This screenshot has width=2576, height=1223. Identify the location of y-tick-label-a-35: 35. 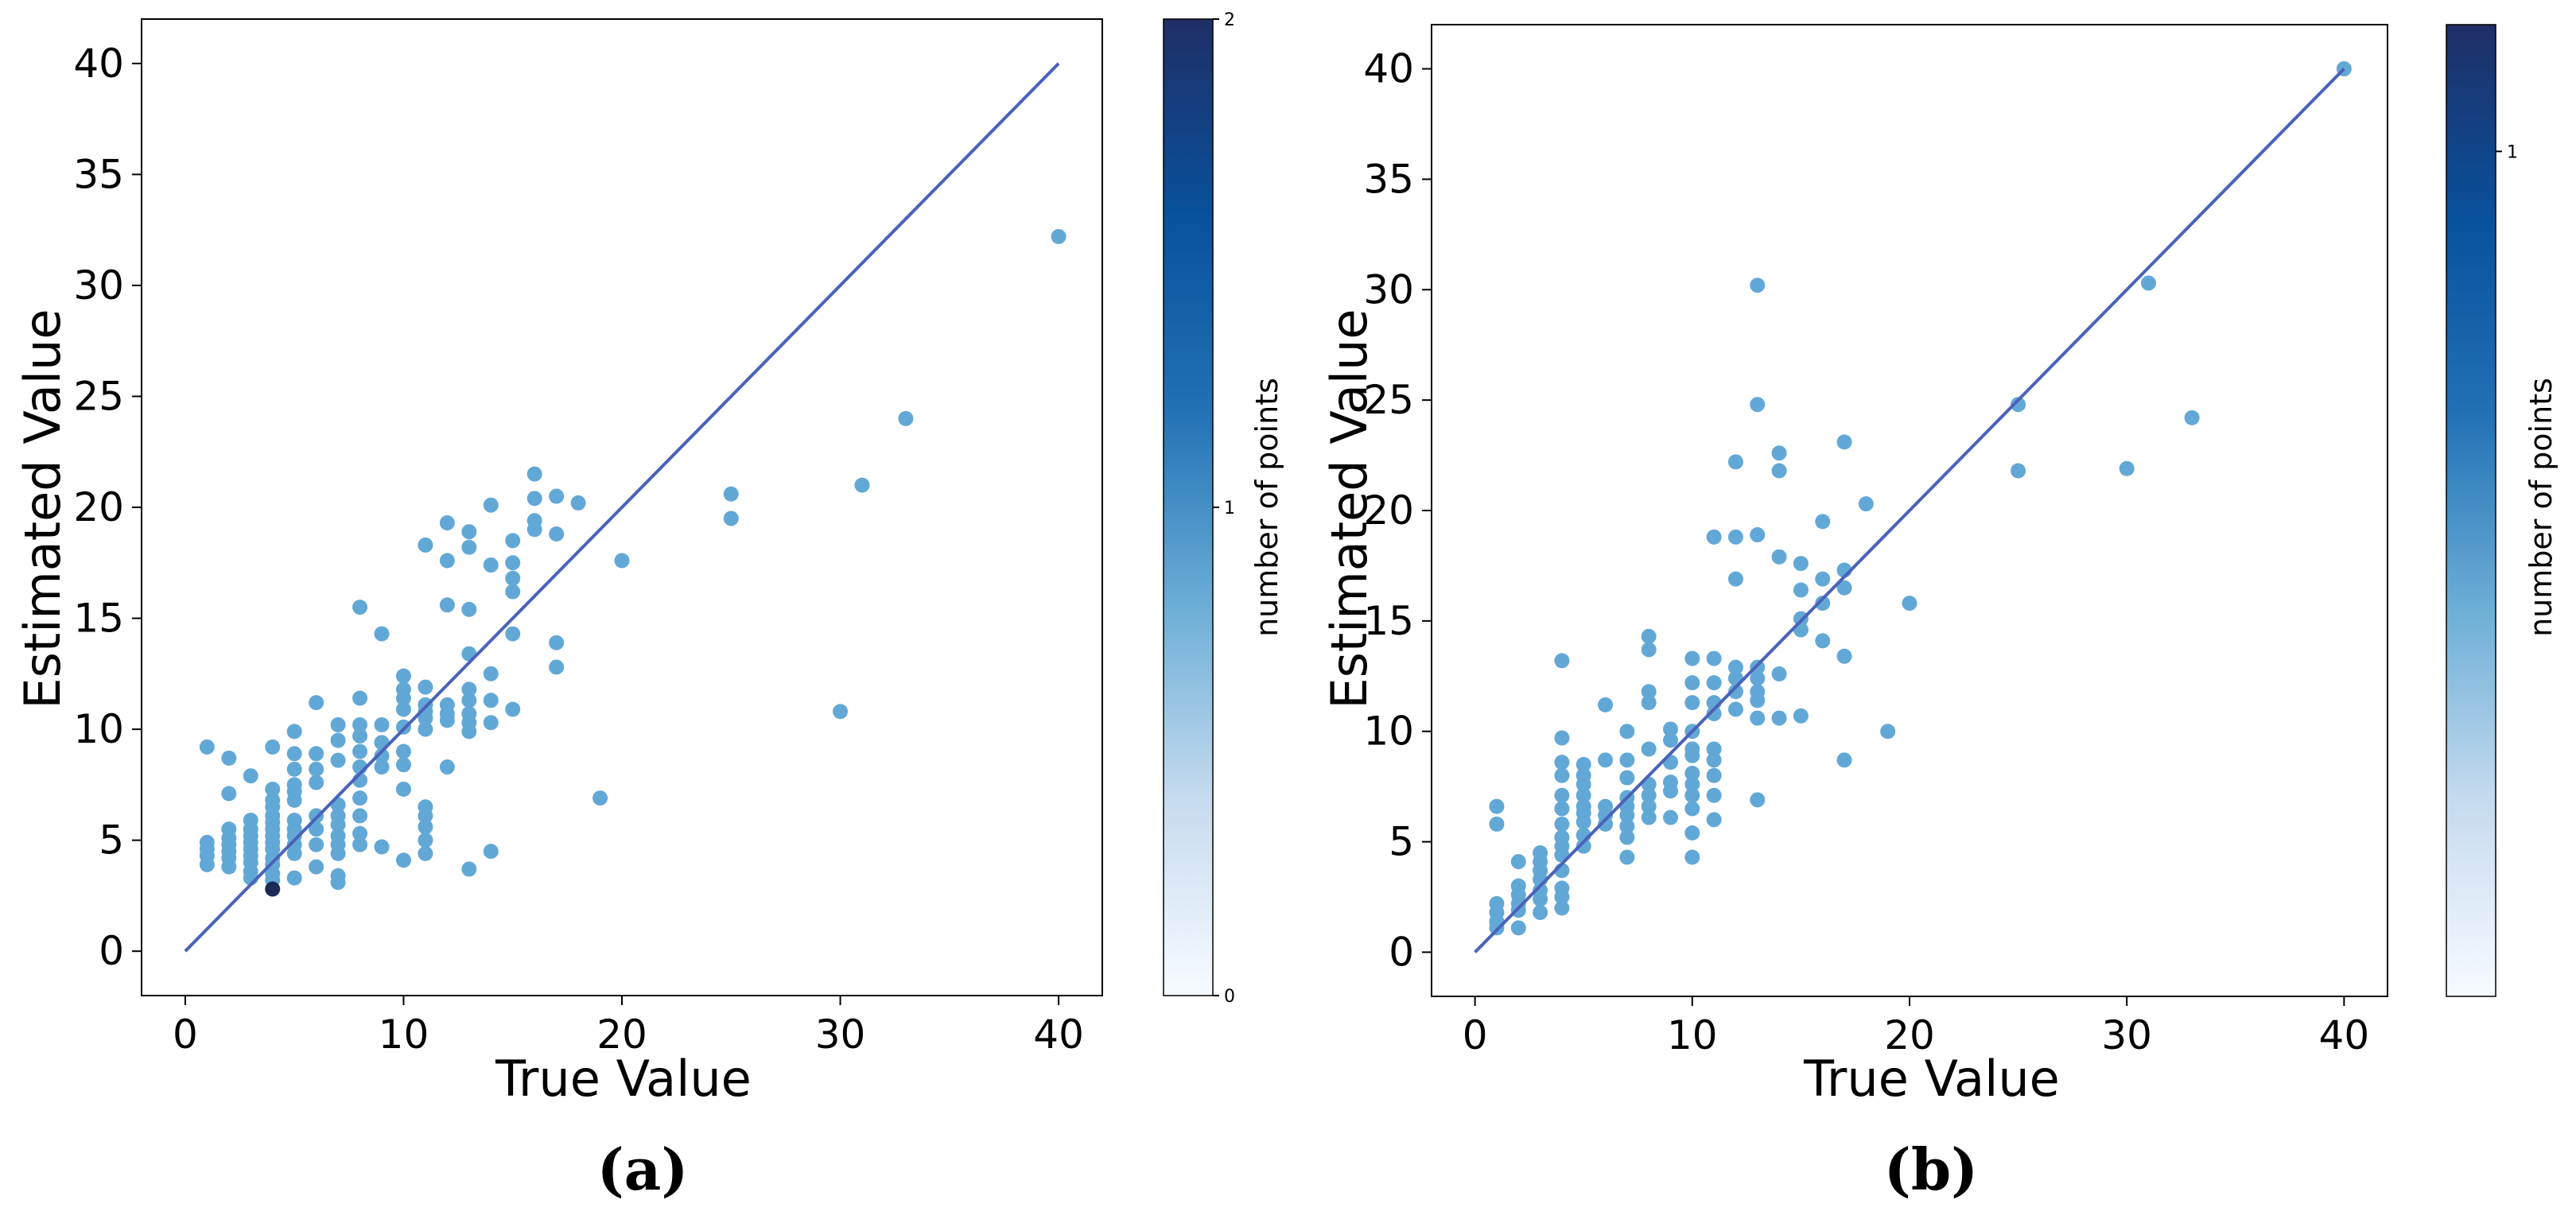
(98, 174).